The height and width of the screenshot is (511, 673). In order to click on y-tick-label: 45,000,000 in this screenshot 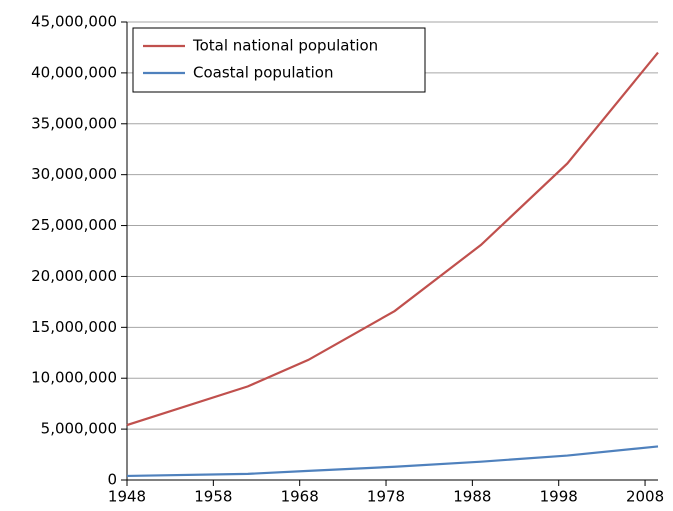, I will do `click(74, 22)`.